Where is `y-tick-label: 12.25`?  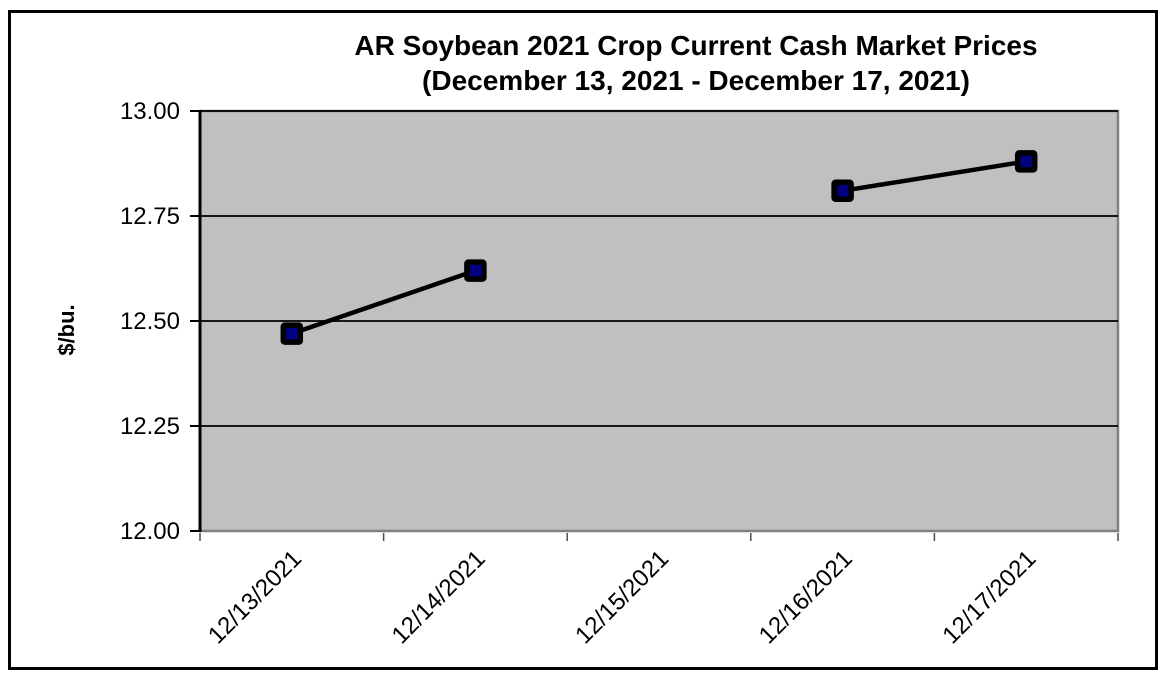 y-tick-label: 12.25 is located at coordinates (150, 426).